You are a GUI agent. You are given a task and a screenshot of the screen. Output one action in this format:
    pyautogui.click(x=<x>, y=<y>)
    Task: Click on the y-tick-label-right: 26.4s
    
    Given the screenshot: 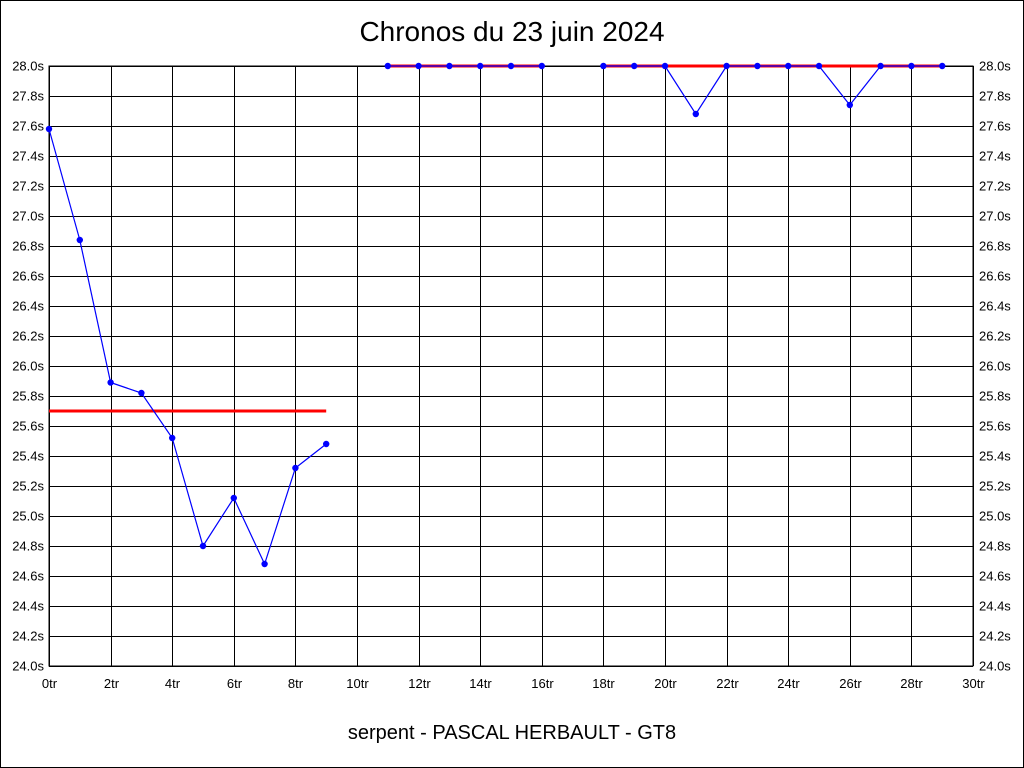 What is the action you would take?
    pyautogui.click(x=995, y=306)
    